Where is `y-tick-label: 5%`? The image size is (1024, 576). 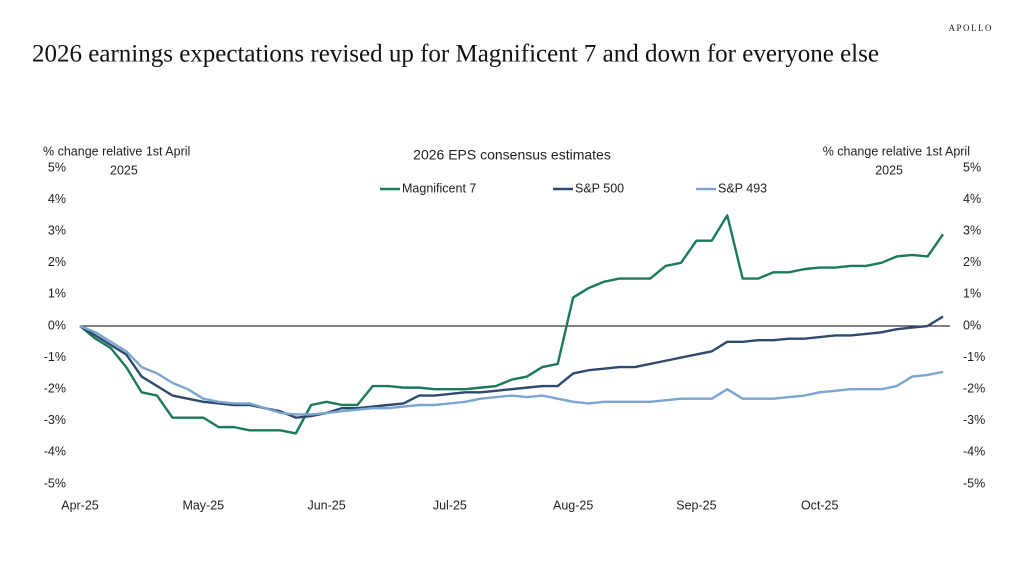
y-tick-label: 5% is located at coordinates (57, 167).